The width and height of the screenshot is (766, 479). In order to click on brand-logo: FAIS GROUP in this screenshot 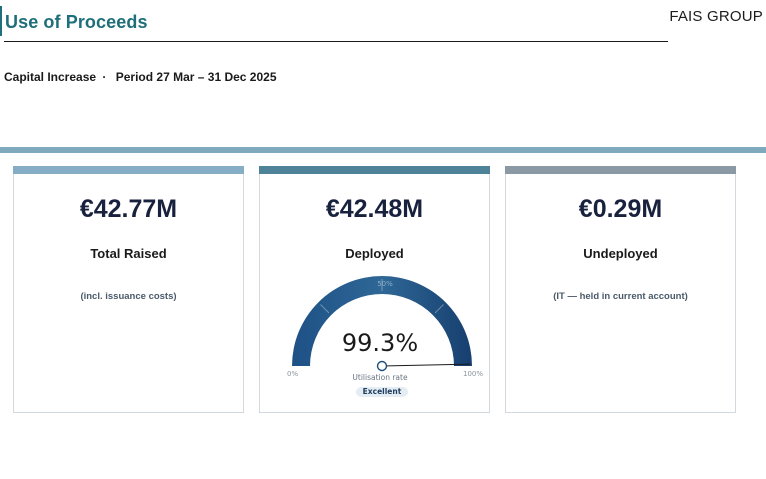, I will do `click(716, 16)`.